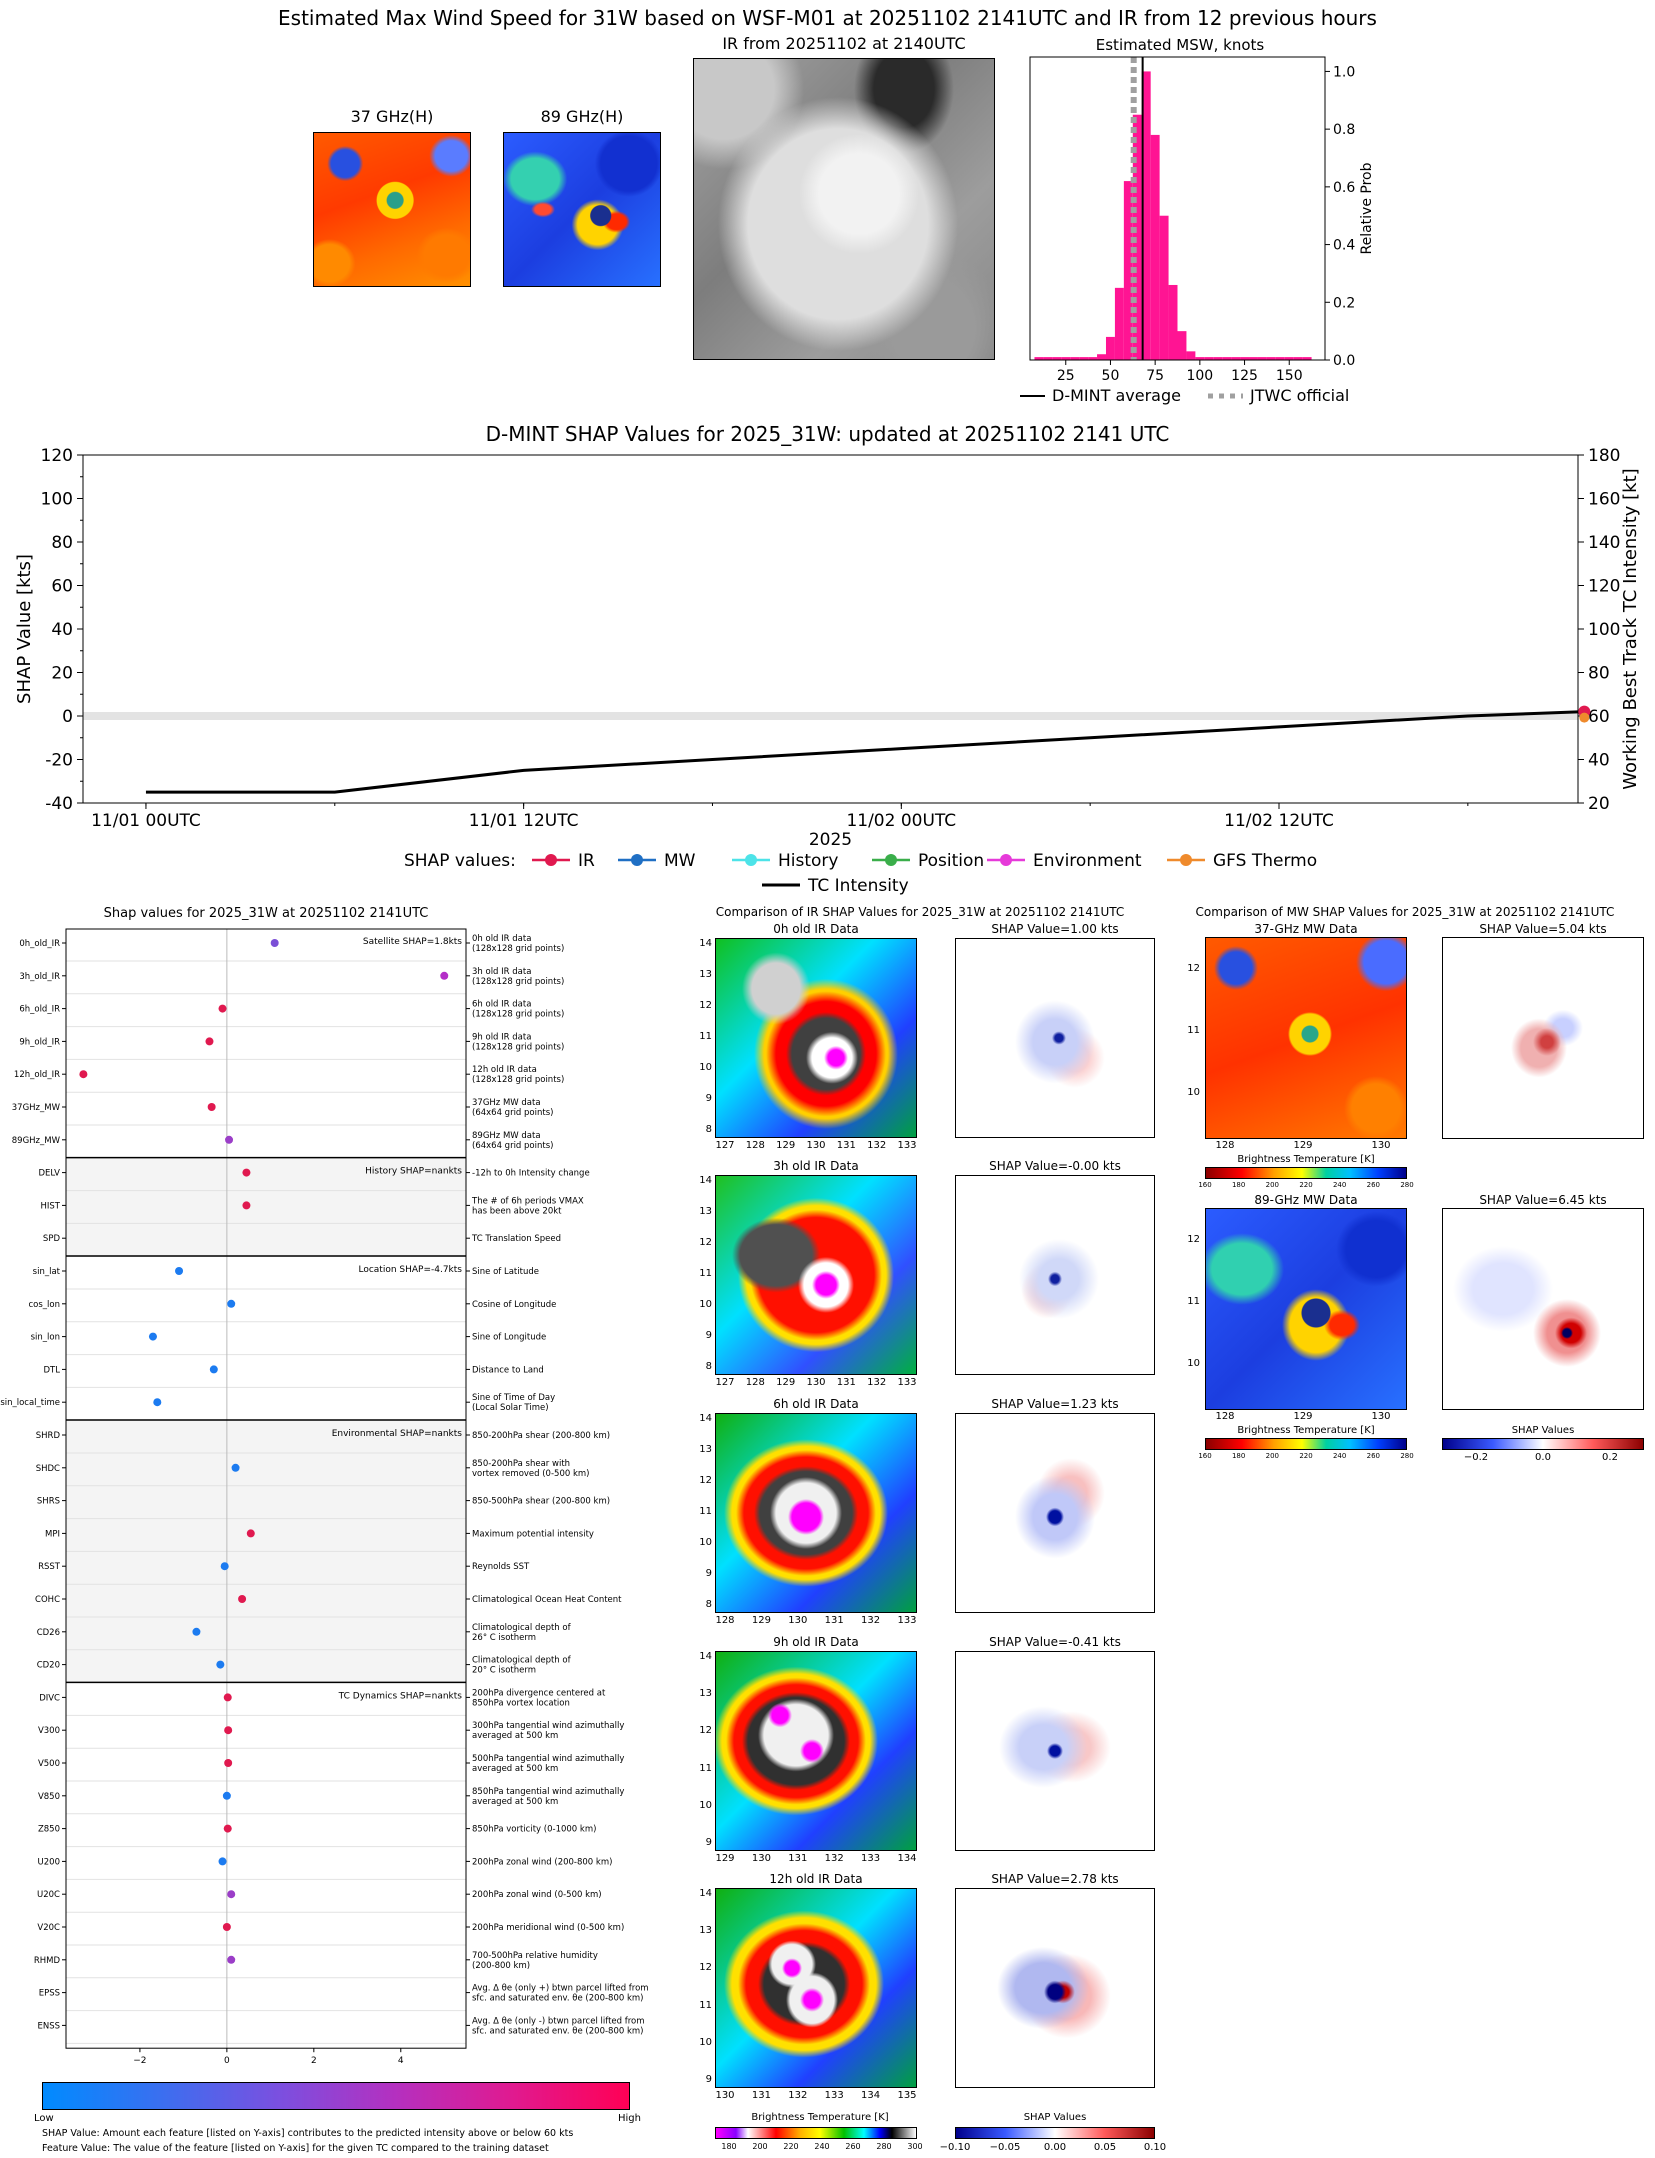 Image resolution: width=1655 pixels, height=2158 pixels. I want to click on feature-desc: 850-200hPa shear (200-800 km), so click(541, 1436).